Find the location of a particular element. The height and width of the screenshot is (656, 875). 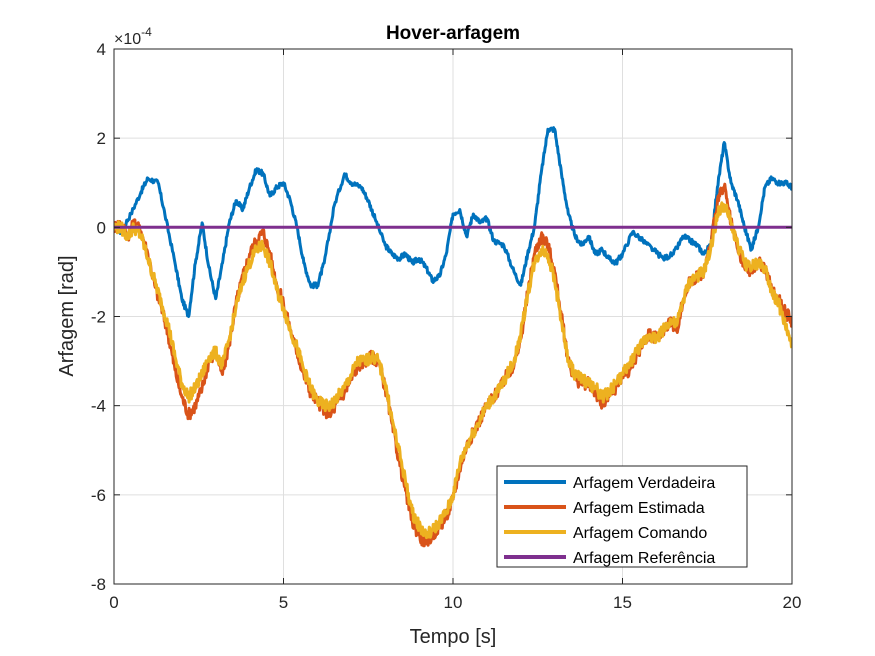

x-tick-label: 15 is located at coordinates (622, 602).